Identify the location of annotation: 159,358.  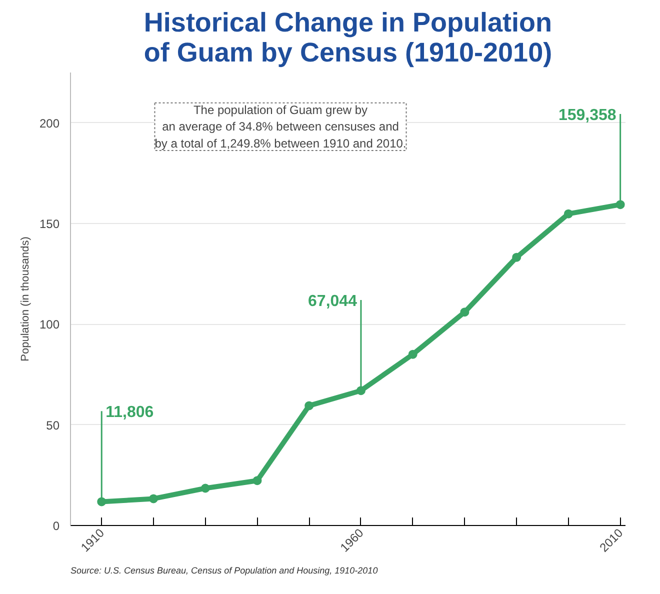
(587, 115).